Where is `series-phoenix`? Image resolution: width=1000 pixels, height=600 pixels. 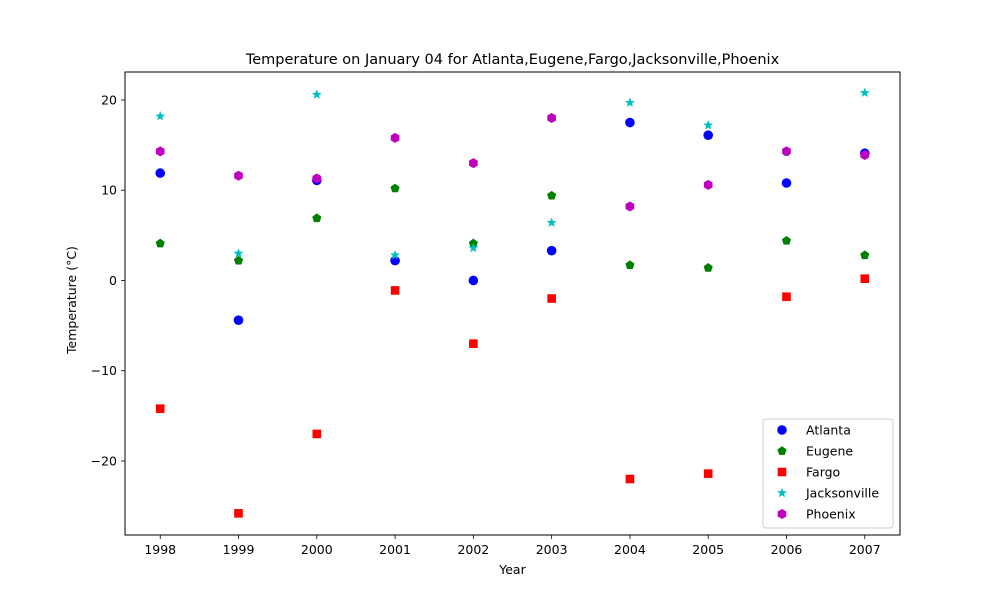 series-phoenix is located at coordinates (512, 162).